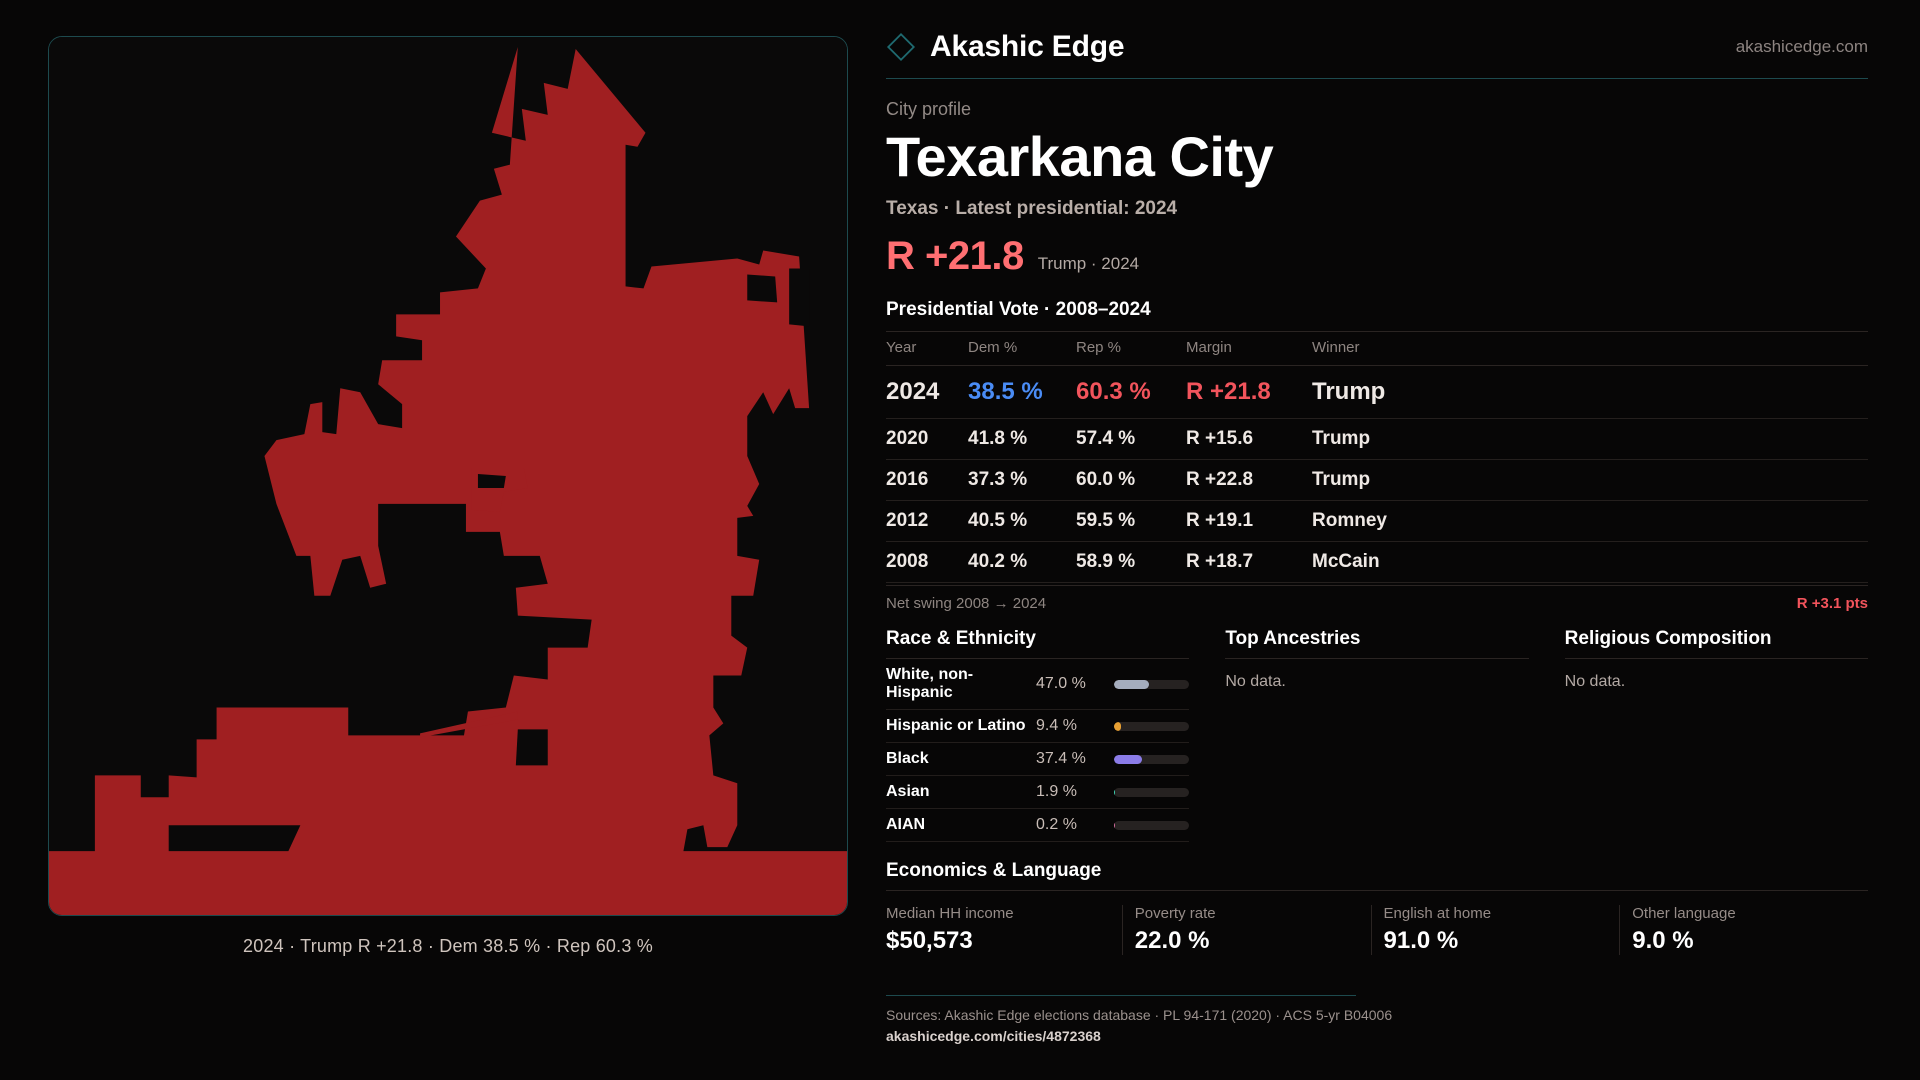 This screenshot has height=1080, width=1920. I want to click on race-label: AIAN, so click(906, 825).